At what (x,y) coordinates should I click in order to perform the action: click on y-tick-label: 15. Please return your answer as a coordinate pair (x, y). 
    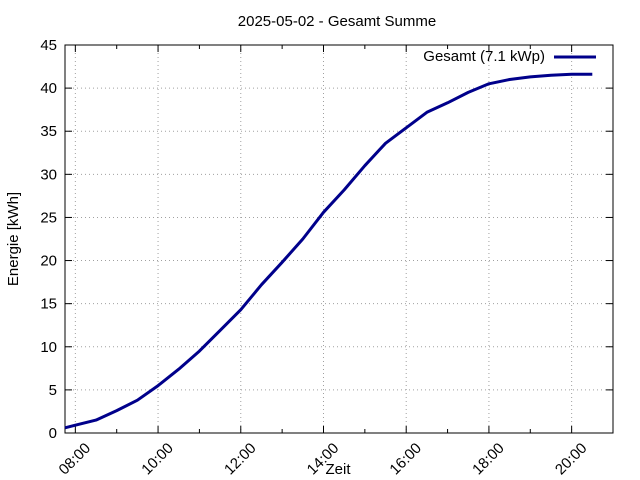
    Looking at the image, I should click on (48, 304).